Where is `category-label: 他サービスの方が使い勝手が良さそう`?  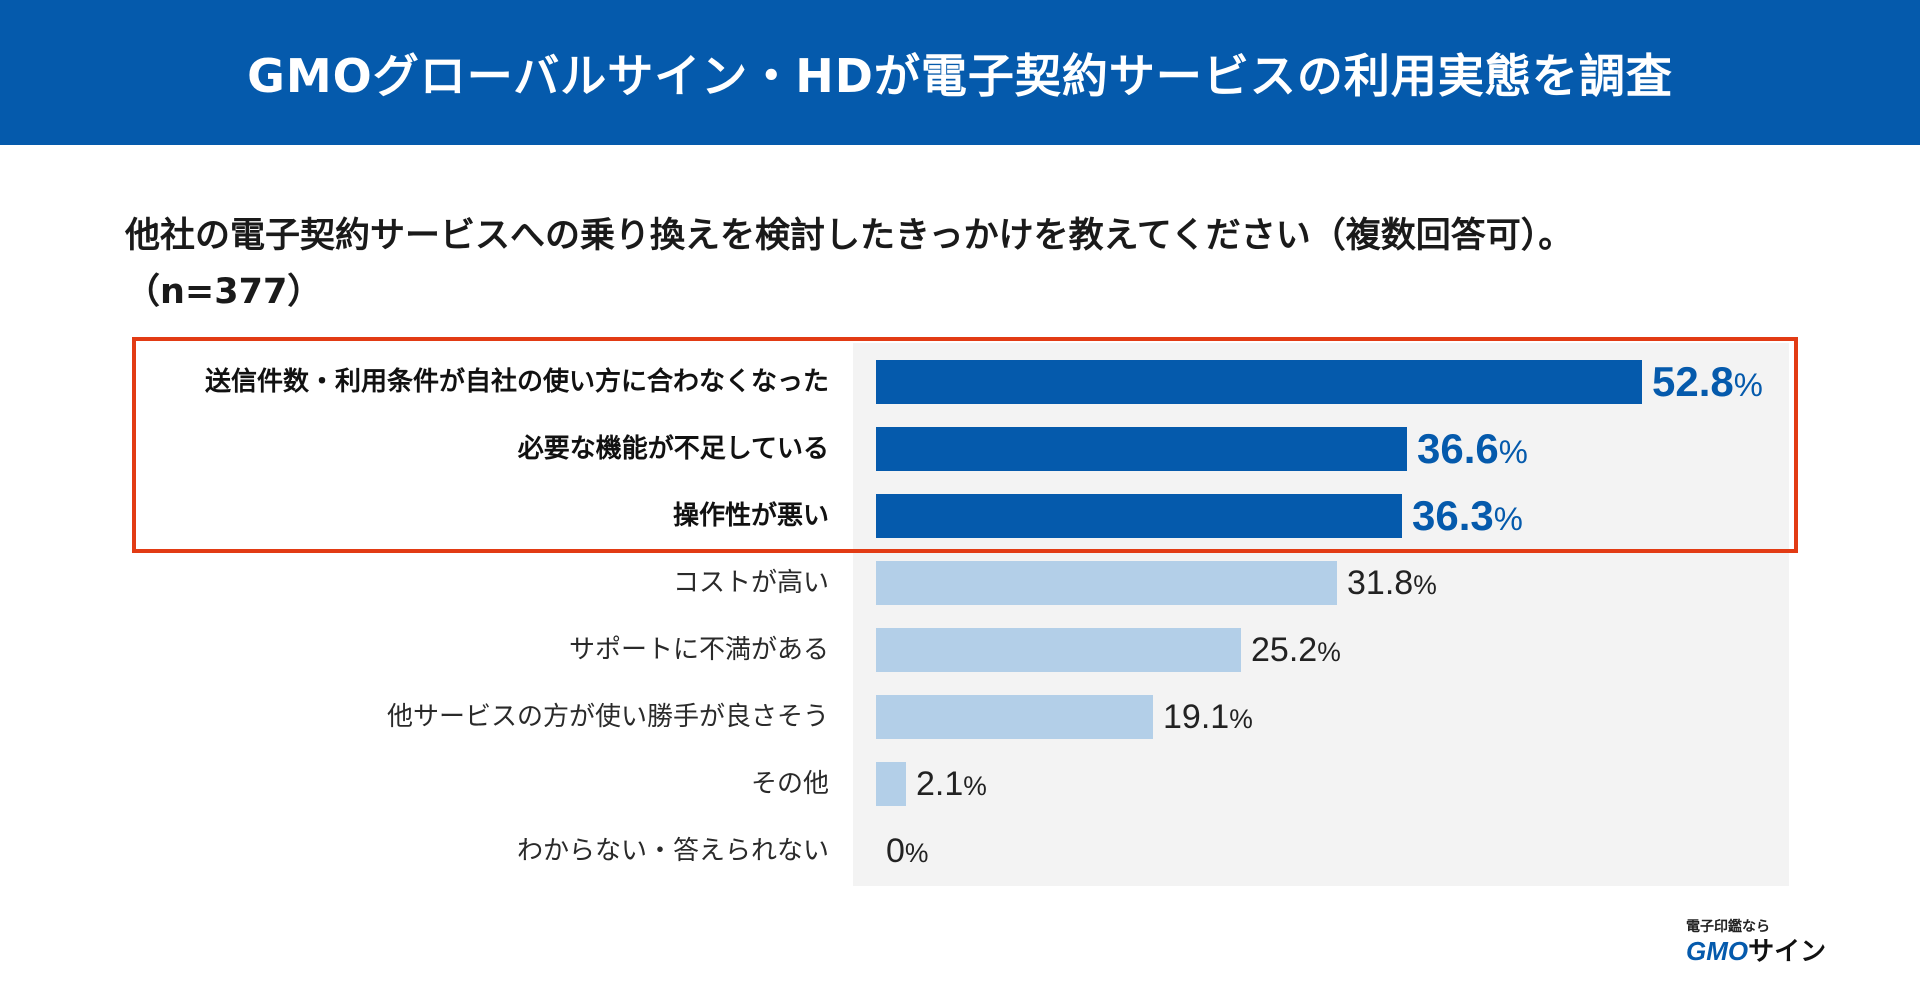 category-label: 他サービスの方が使い勝手が良さそう is located at coordinates (607, 717).